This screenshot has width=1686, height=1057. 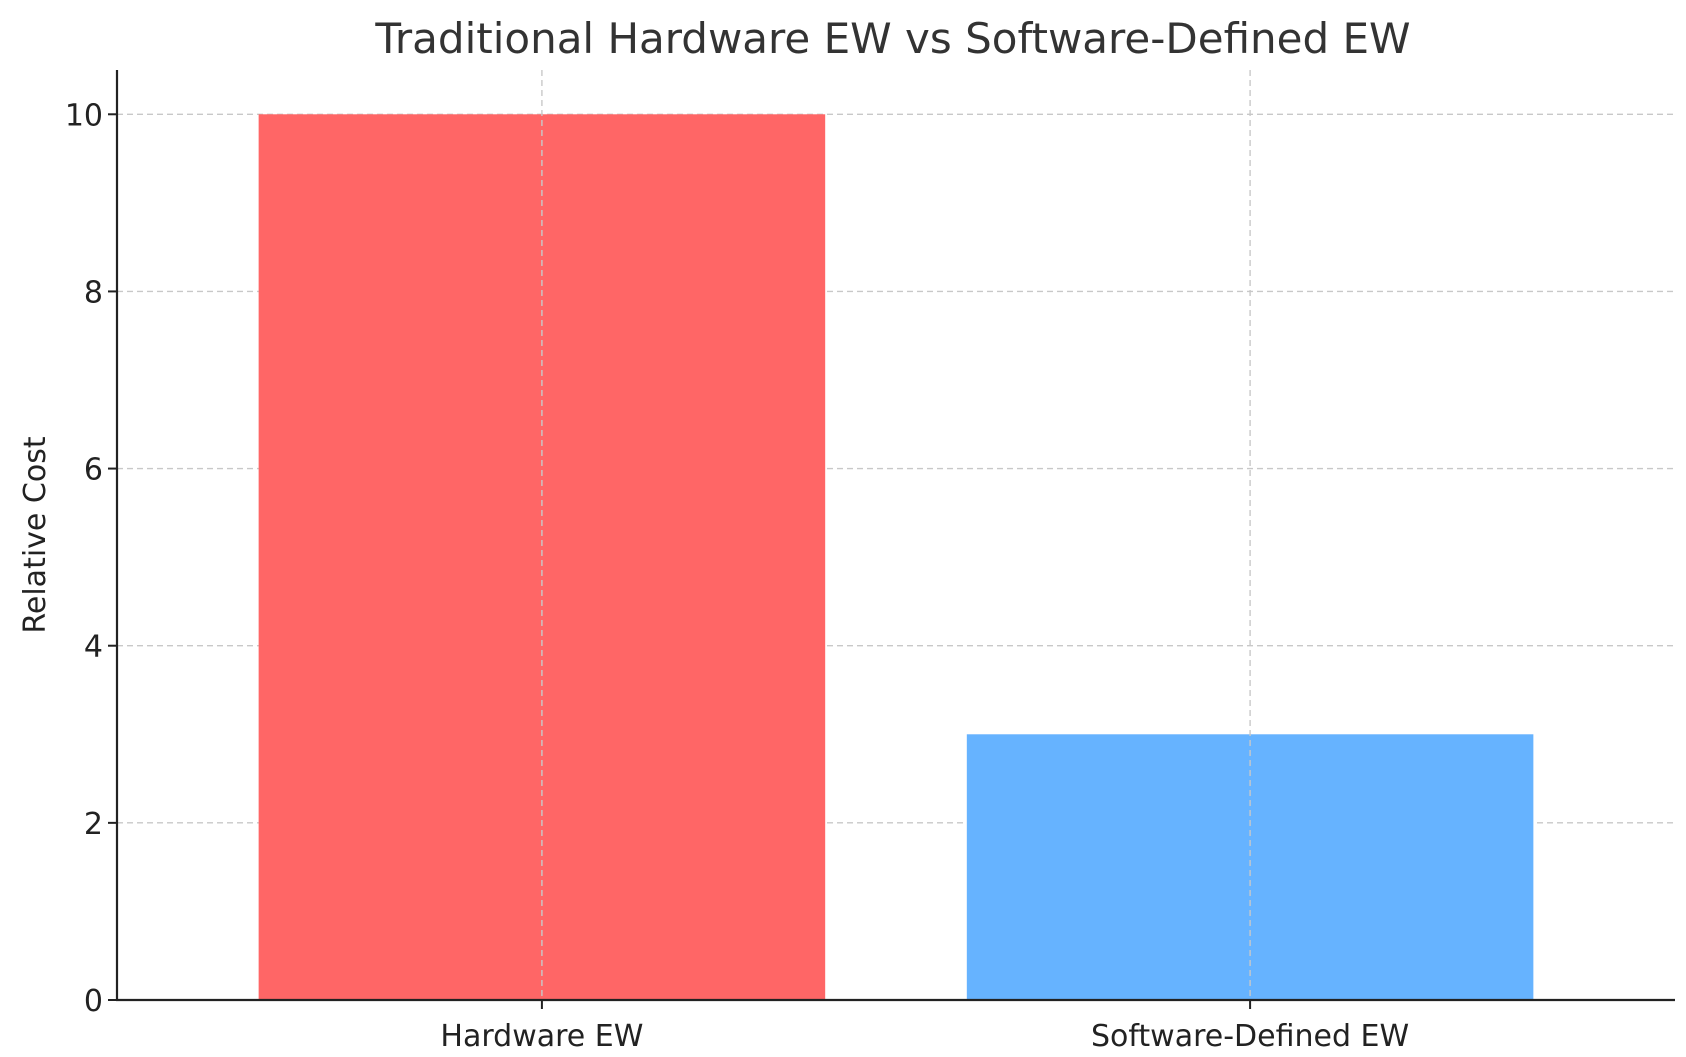 I want to click on y-tick-label: 6, so click(x=93, y=470).